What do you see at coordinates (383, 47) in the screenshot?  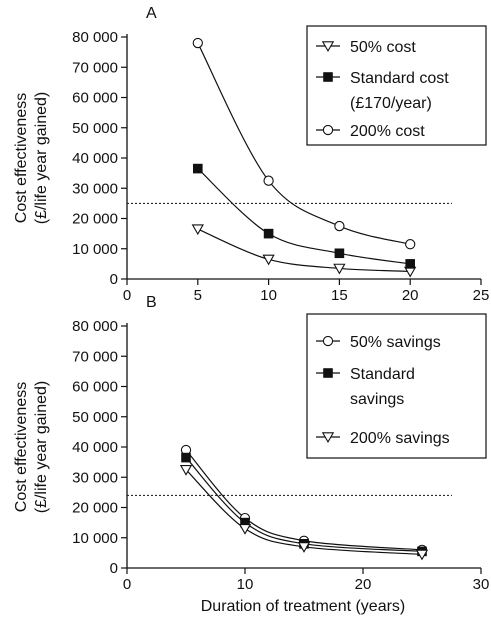 I see `legend-label: 50% cost` at bounding box center [383, 47].